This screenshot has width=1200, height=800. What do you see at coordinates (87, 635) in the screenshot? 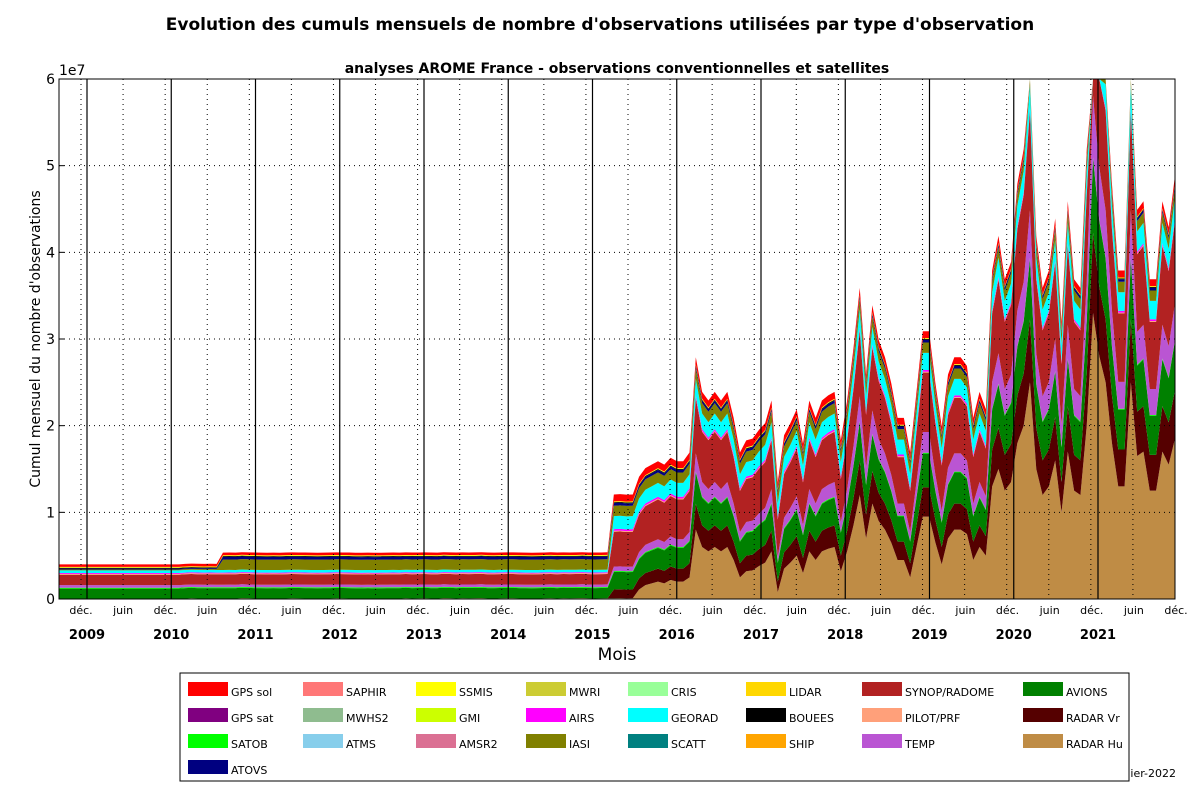
I see `x-year-label: 2009` at bounding box center [87, 635].